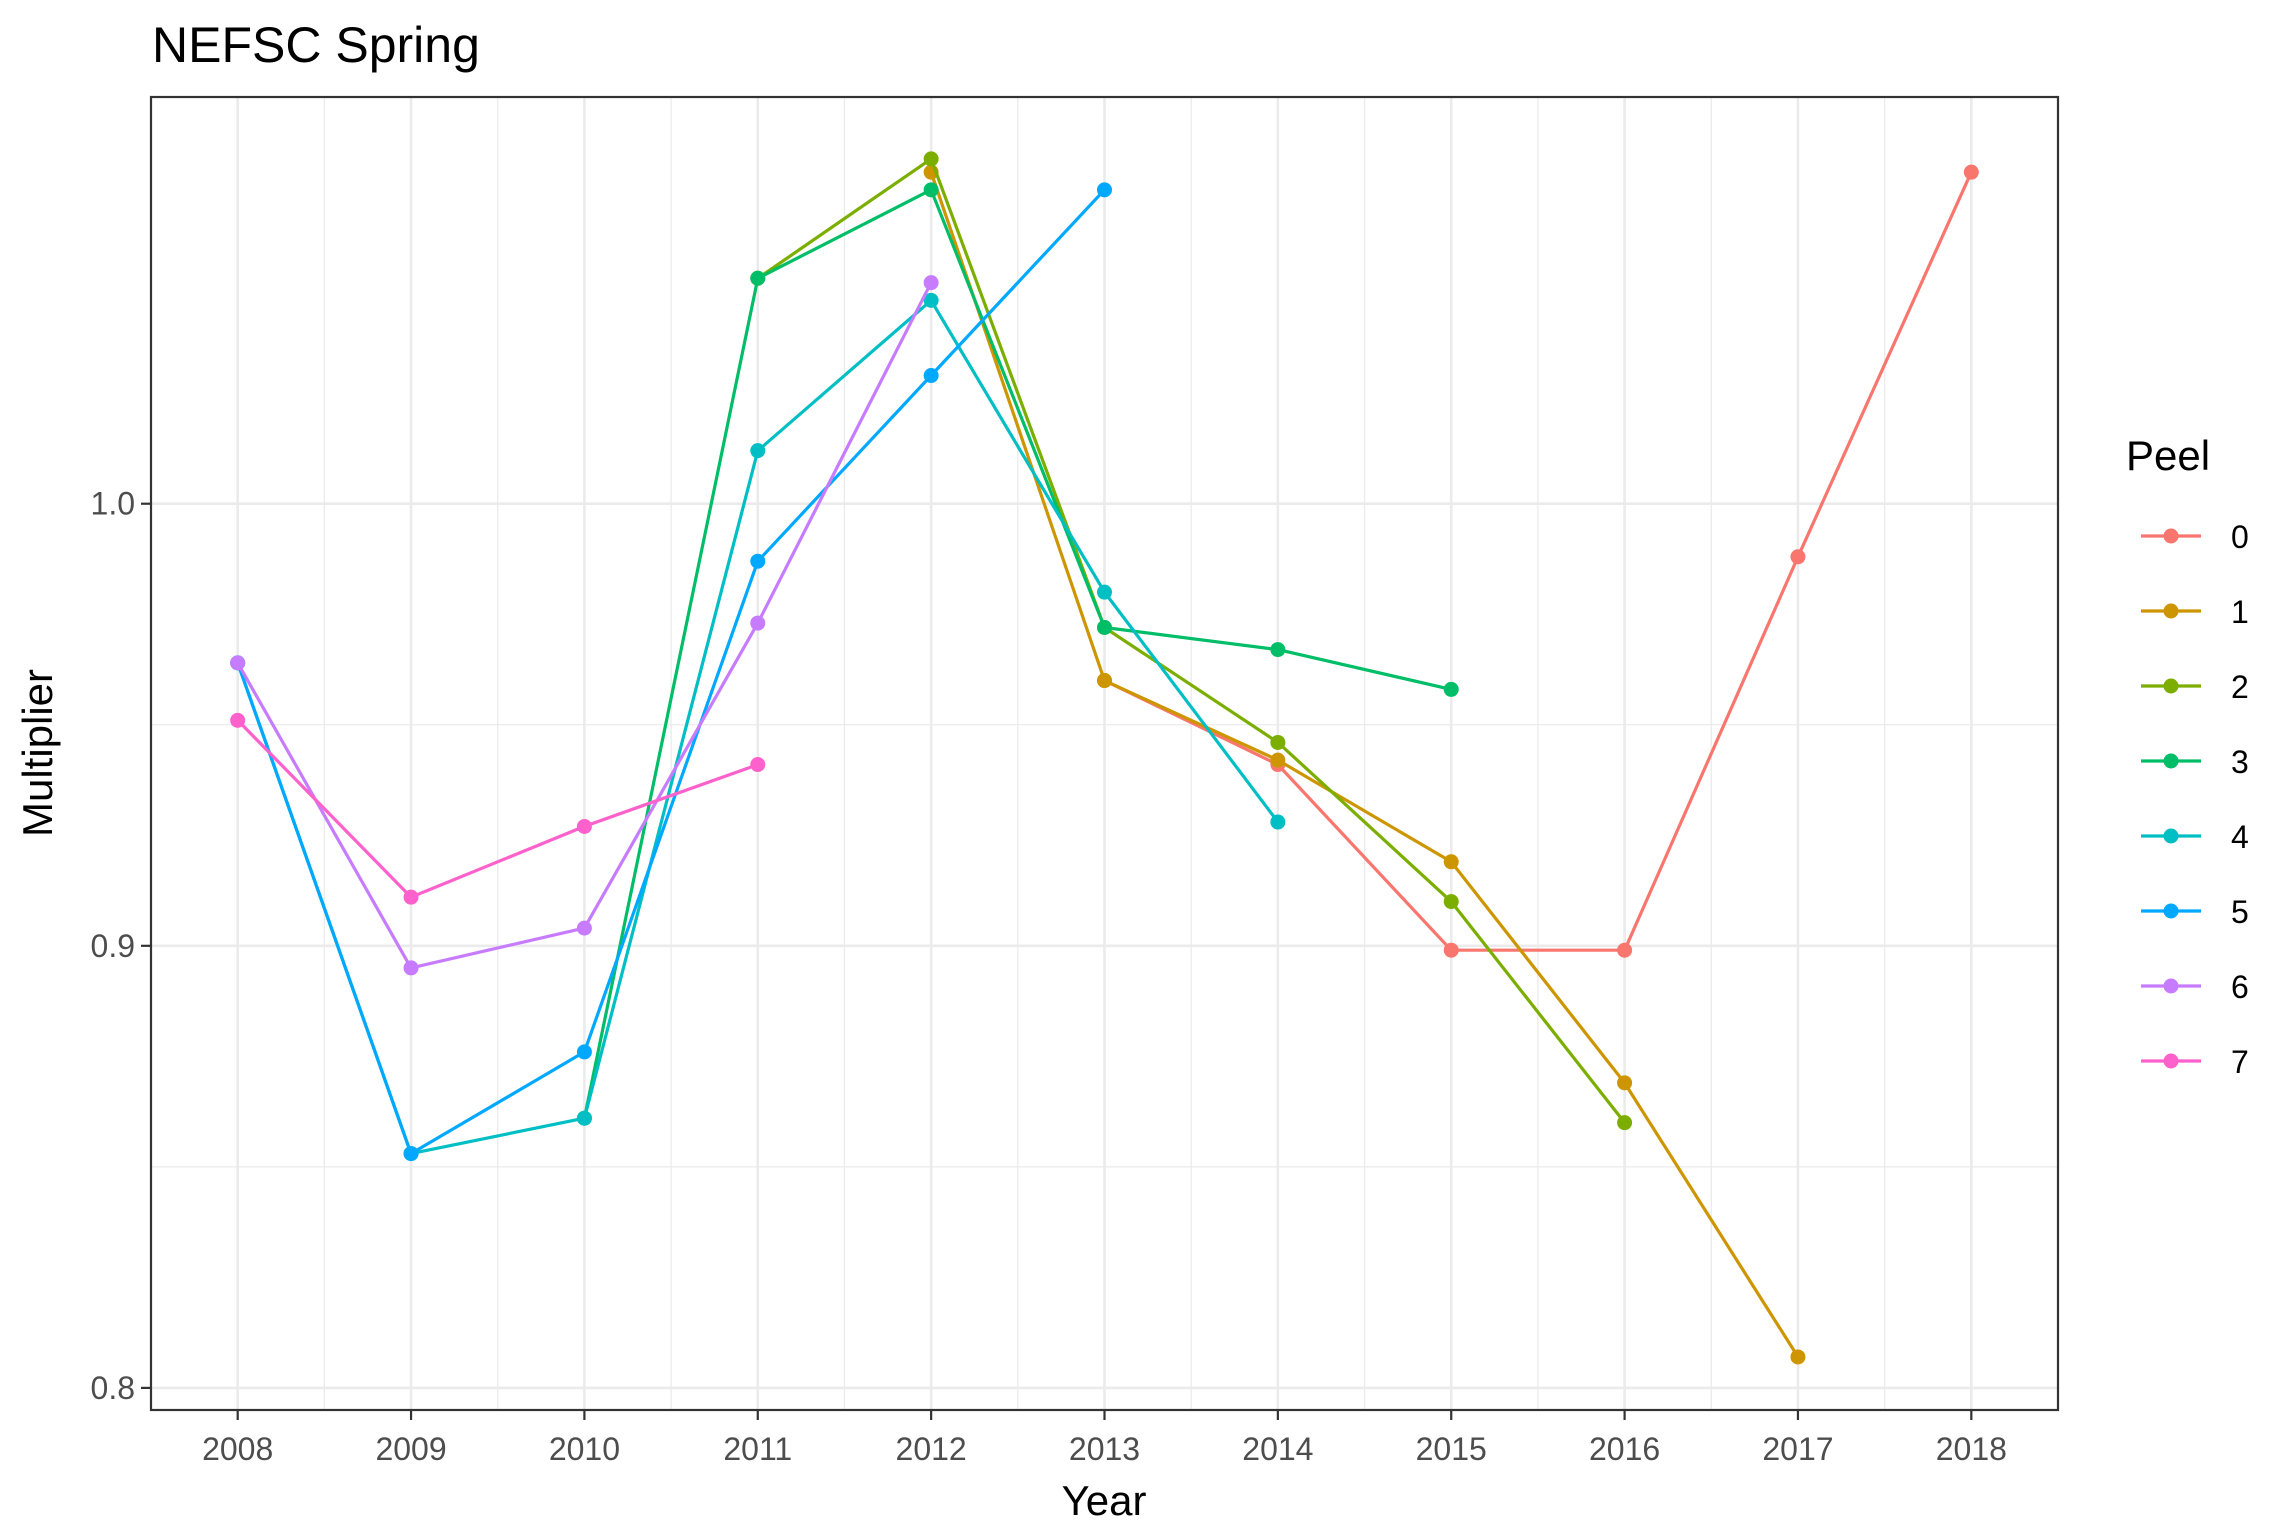  I want to click on legend-item-4: 4, so click(2195, 837).